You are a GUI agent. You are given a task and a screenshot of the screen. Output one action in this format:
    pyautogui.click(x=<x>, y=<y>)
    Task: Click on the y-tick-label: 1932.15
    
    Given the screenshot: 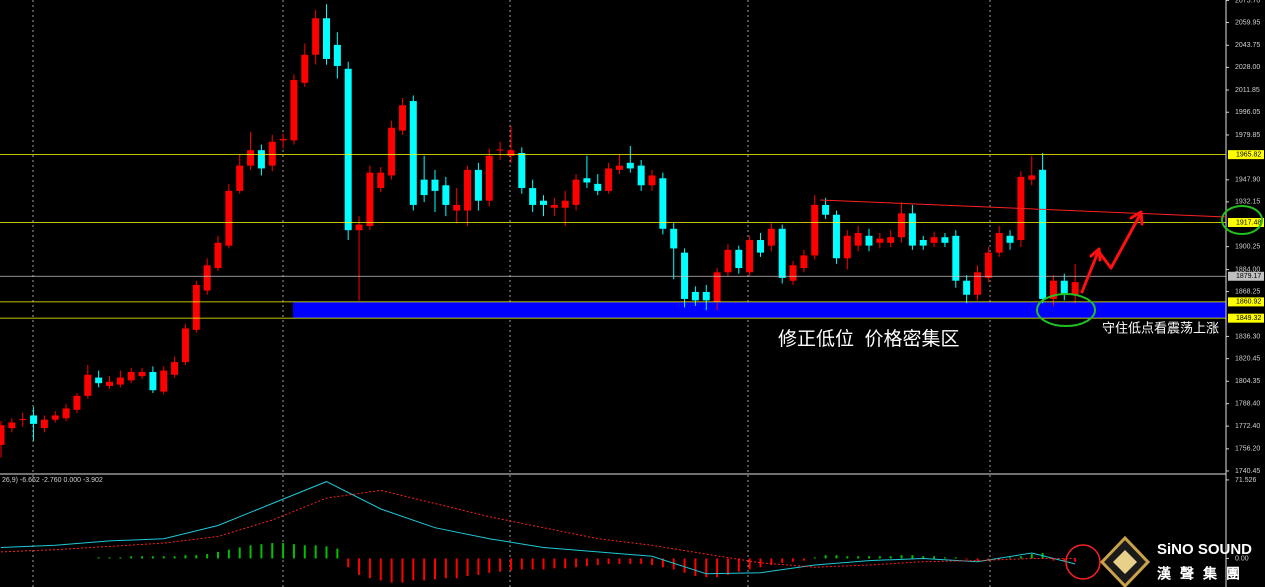 What is the action you would take?
    pyautogui.click(x=1247, y=202)
    